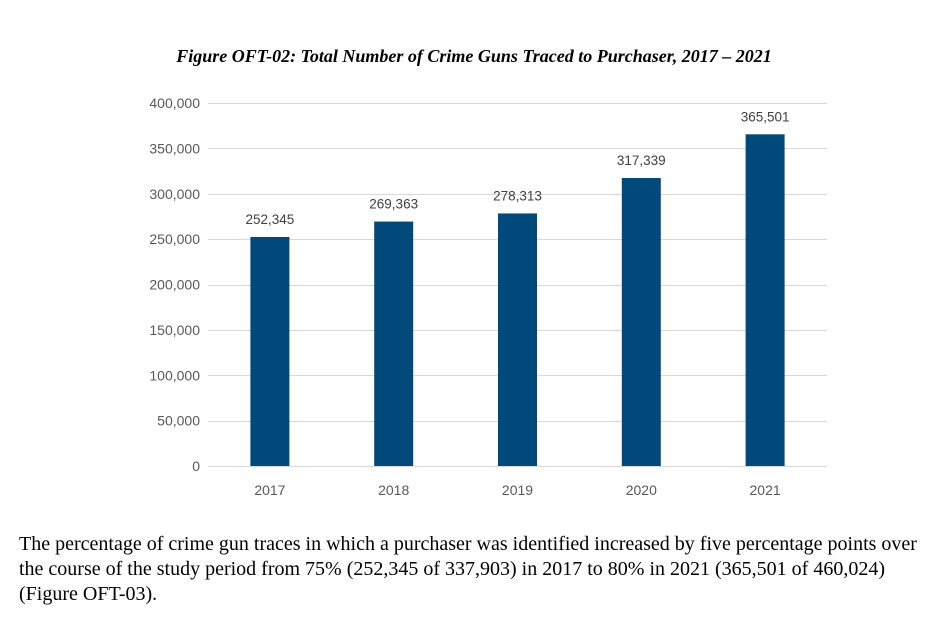 The width and height of the screenshot is (948, 621). I want to click on x-tick-label-2018: 2018, so click(393, 490).